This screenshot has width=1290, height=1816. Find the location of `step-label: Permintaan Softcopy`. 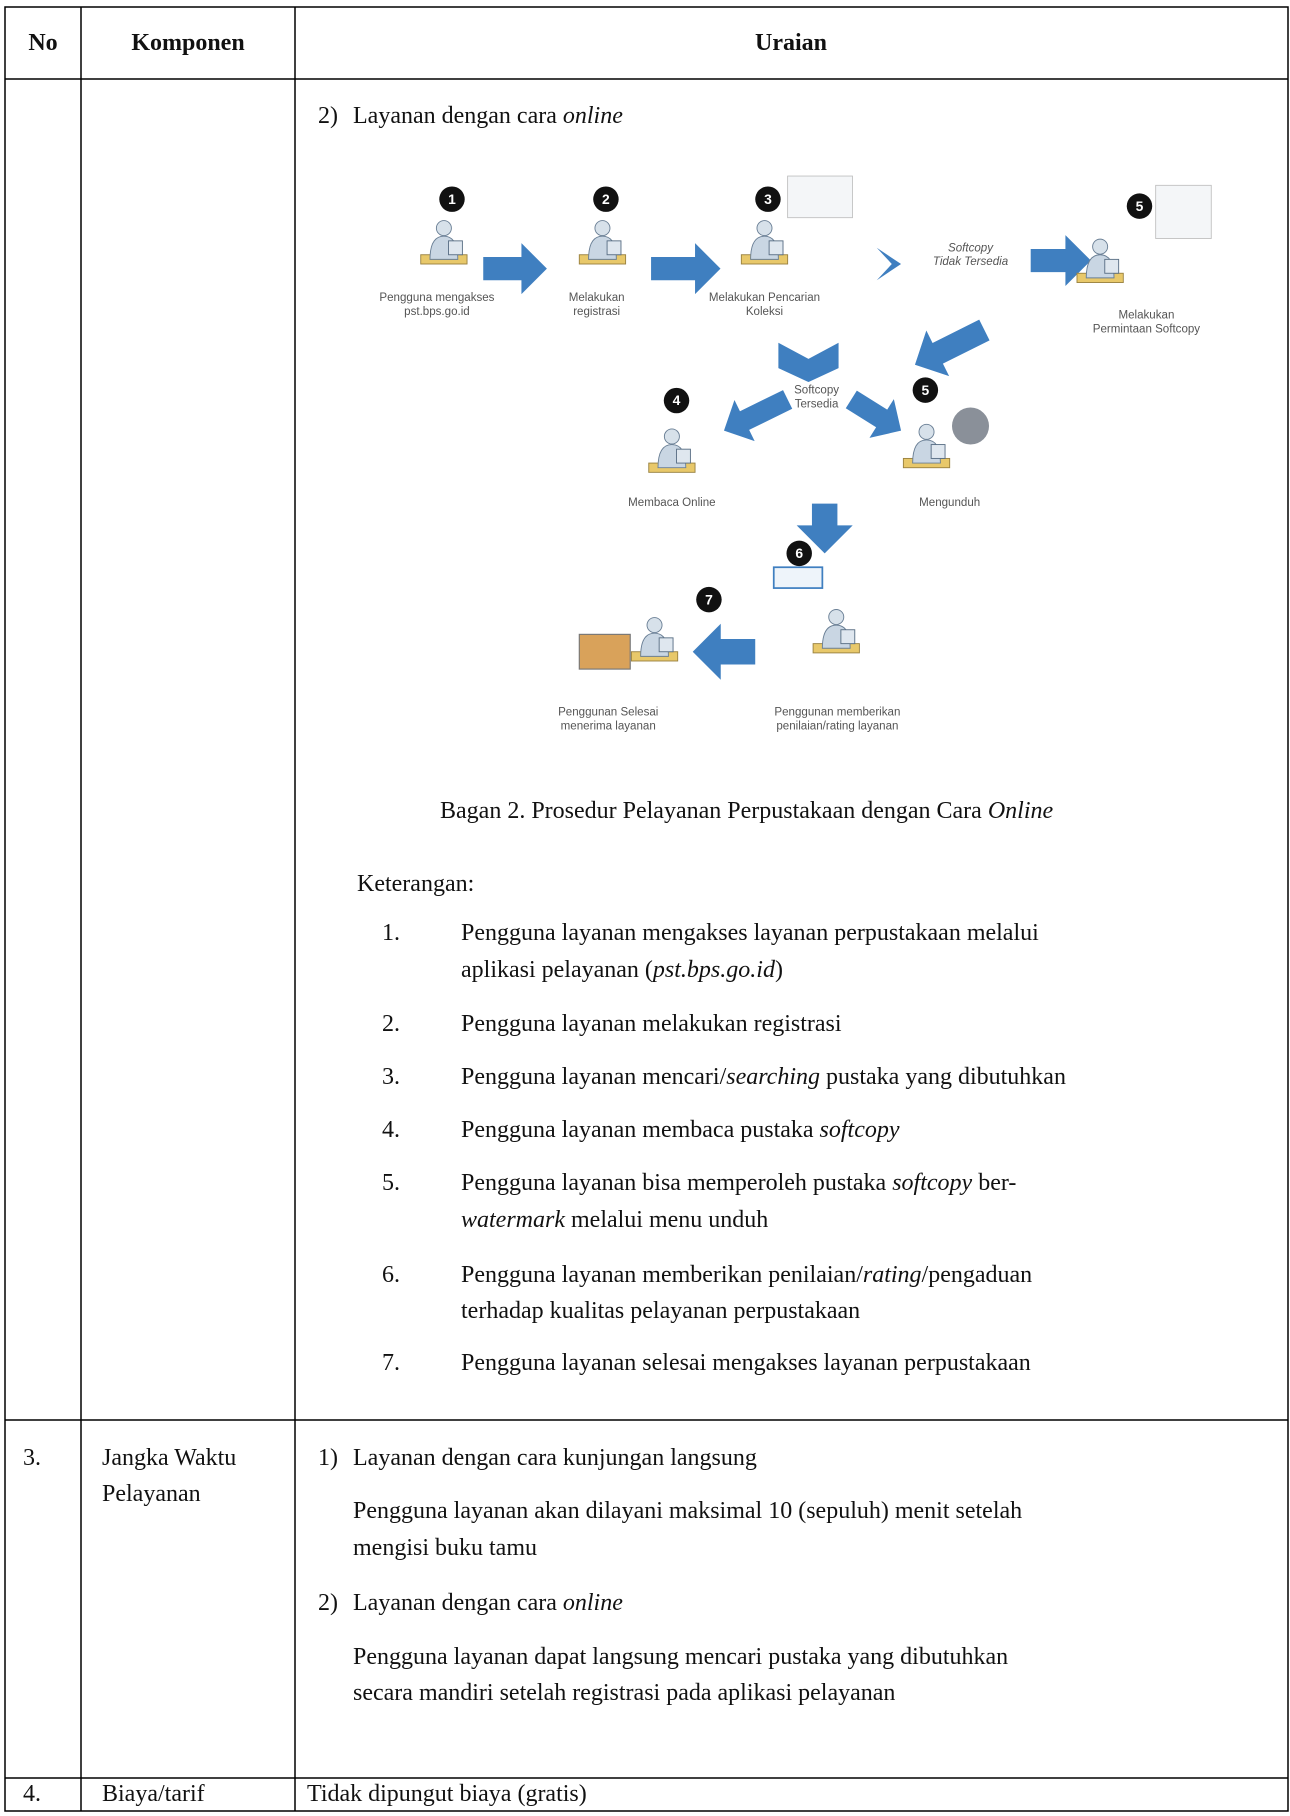

step-label: Permintaan Softcopy is located at coordinates (1147, 329).